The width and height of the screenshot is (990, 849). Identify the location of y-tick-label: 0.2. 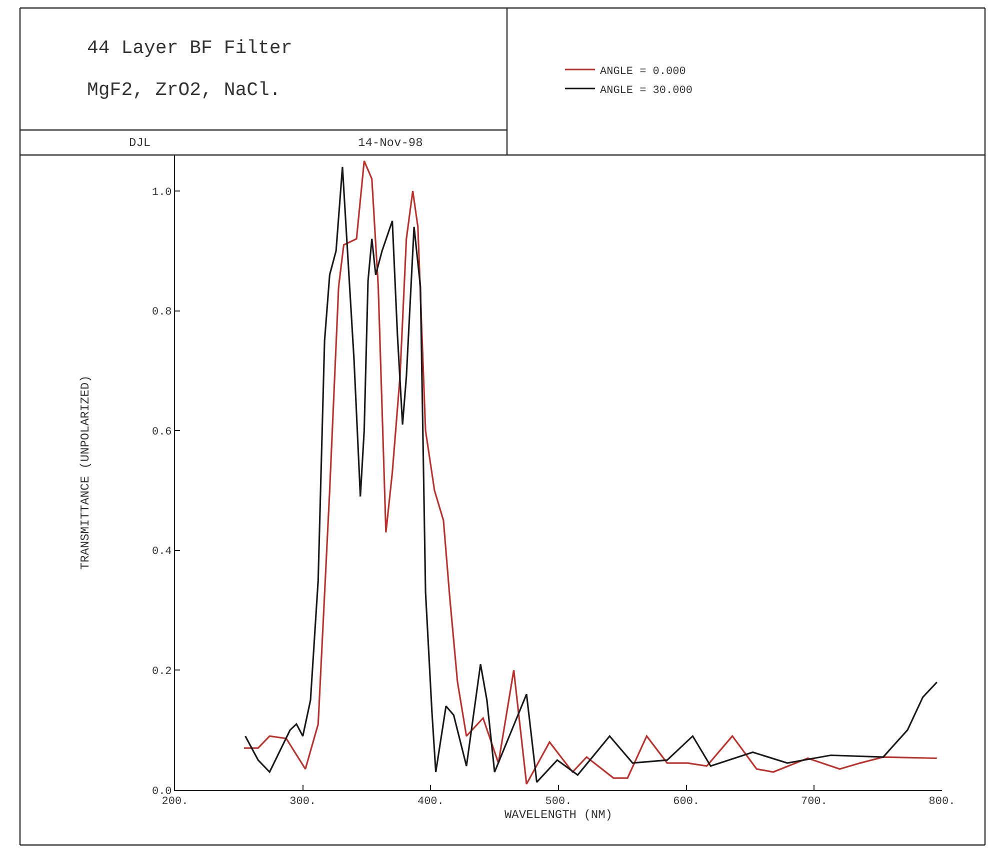
(162, 672).